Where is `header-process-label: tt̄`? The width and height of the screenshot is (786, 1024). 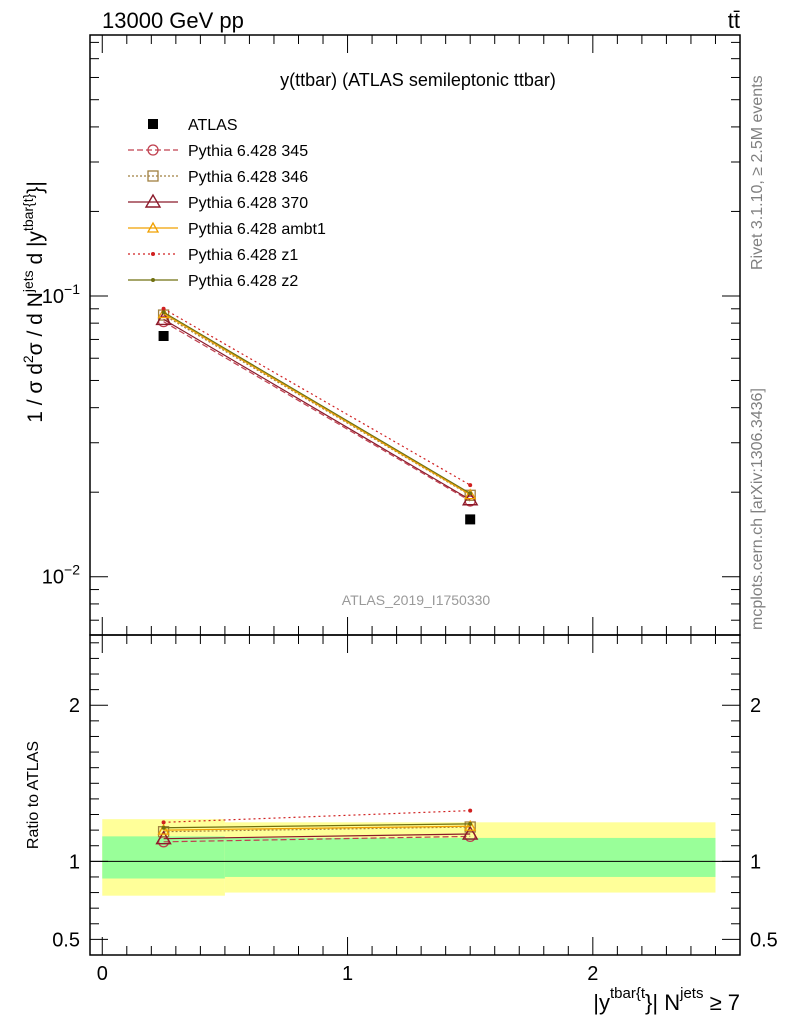 header-process-label: tt̄ is located at coordinates (734, 20).